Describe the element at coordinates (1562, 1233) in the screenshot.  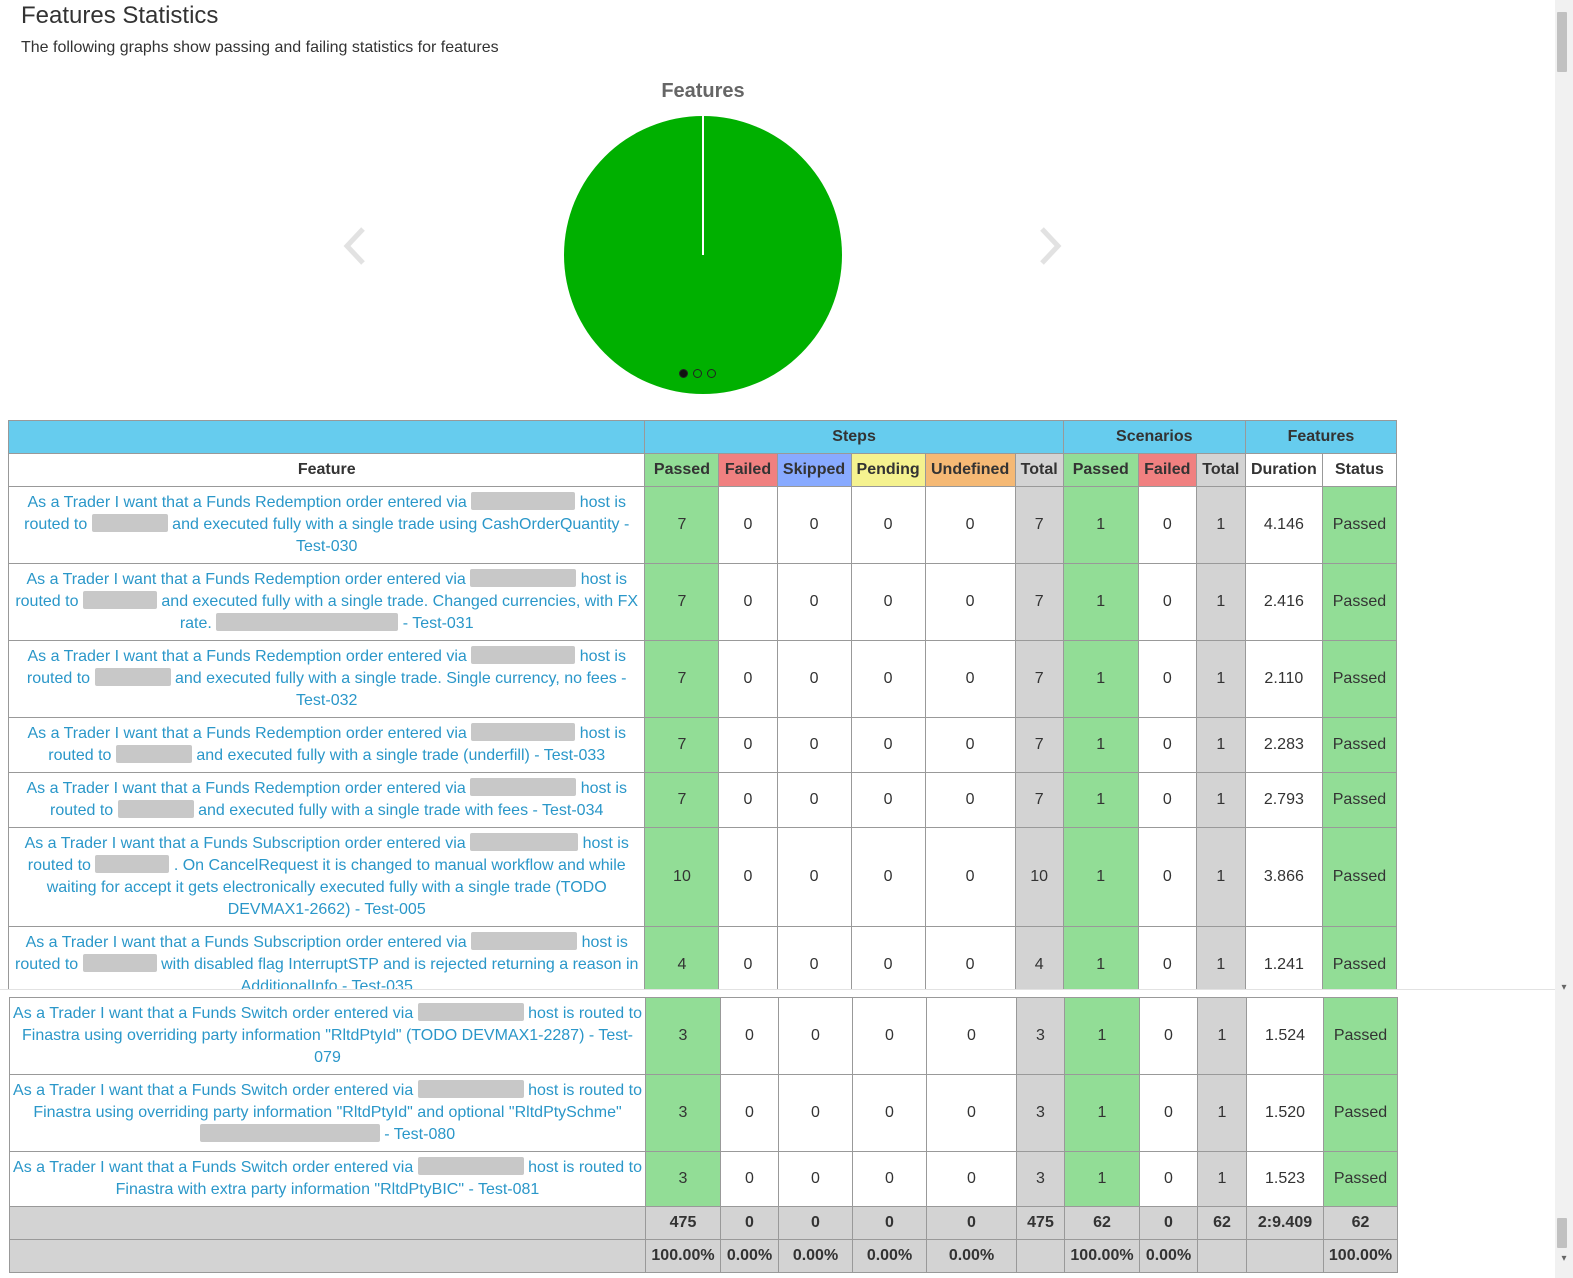
I see `scrollbar-thumb-bottom` at that location.